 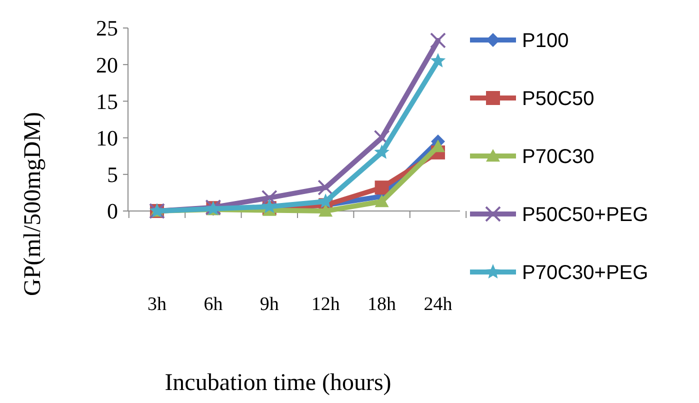 I want to click on y-tick-label: 10, so click(x=107, y=138).